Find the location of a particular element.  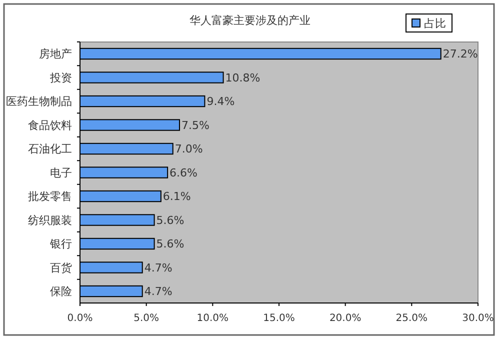

chart-title: 华人富豪主要涉及的产业 is located at coordinates (250, 20).